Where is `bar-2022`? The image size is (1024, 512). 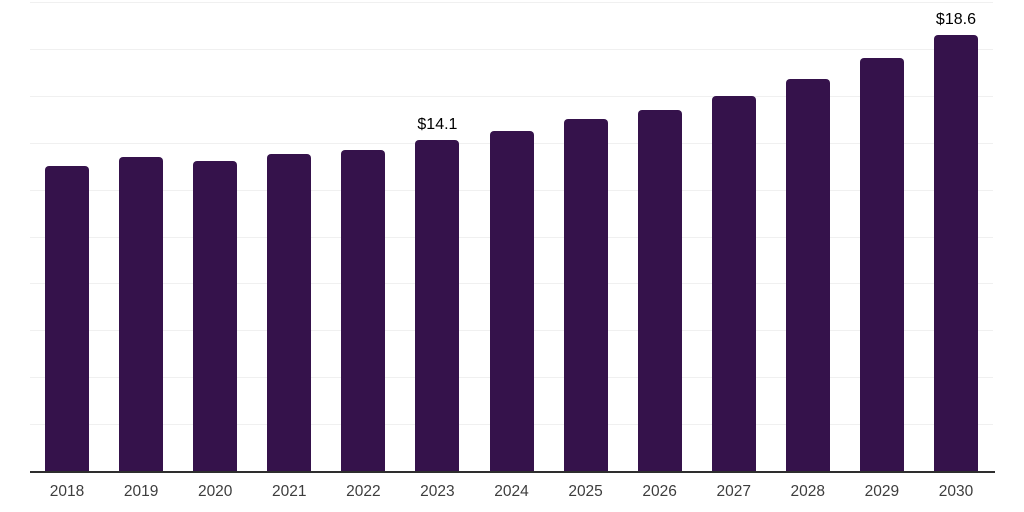 bar-2022 is located at coordinates (363, 310).